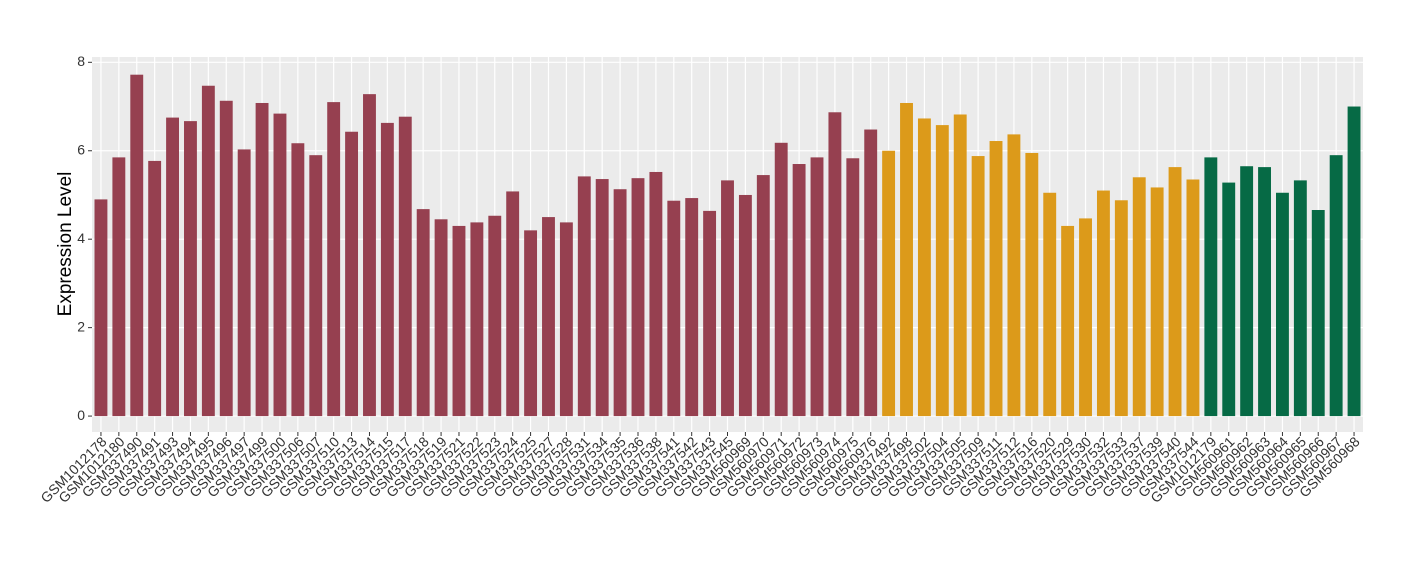 The height and width of the screenshot is (580, 1420). Describe the element at coordinates (81, 238) in the screenshot. I see `y-tick-label: 4` at that location.